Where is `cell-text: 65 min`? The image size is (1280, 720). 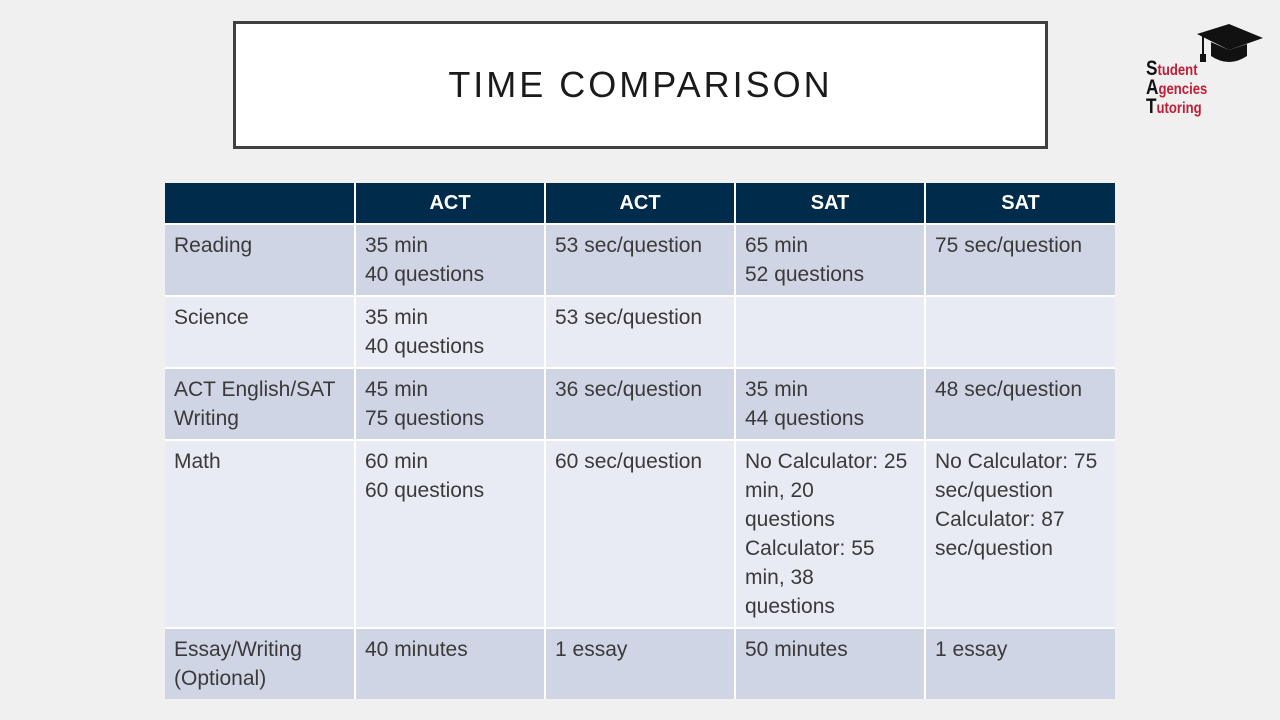 cell-text: 65 min is located at coordinates (777, 245).